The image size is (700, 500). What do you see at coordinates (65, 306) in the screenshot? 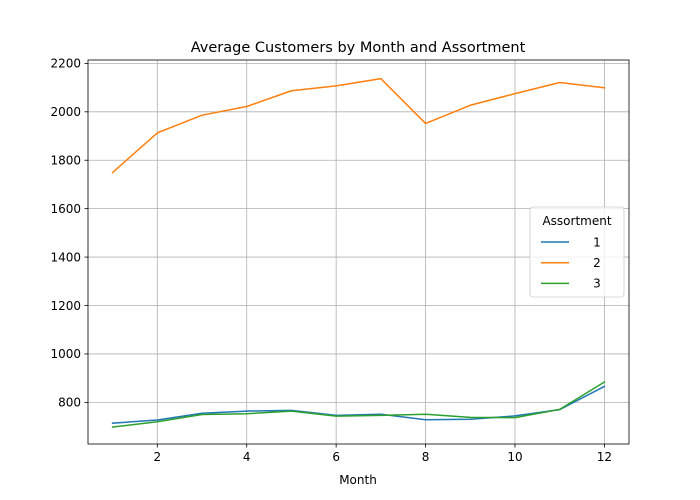
I see `y-tick-label: 1200` at bounding box center [65, 306].